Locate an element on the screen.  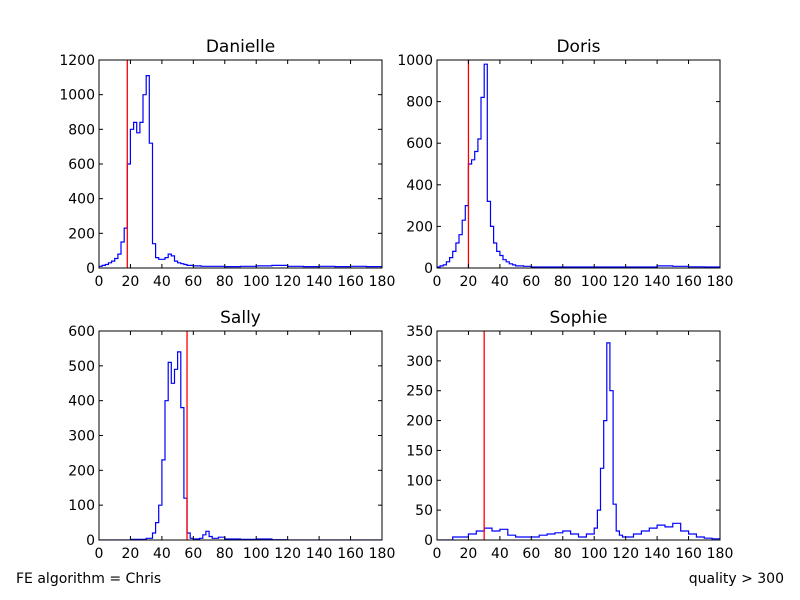
y-tick-label: 500 is located at coordinates (81, 367).